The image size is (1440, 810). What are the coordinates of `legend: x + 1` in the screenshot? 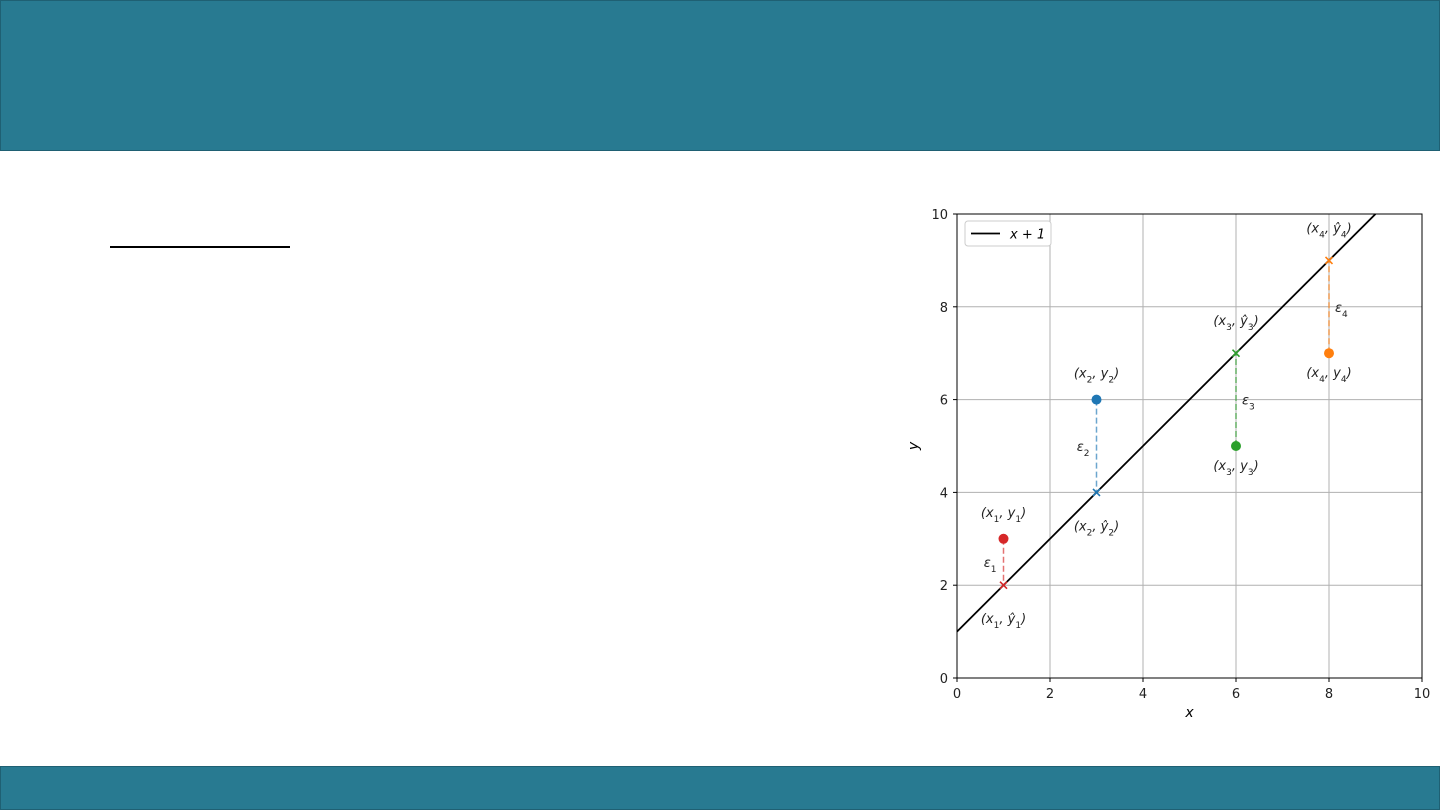 It's located at (1008, 233).